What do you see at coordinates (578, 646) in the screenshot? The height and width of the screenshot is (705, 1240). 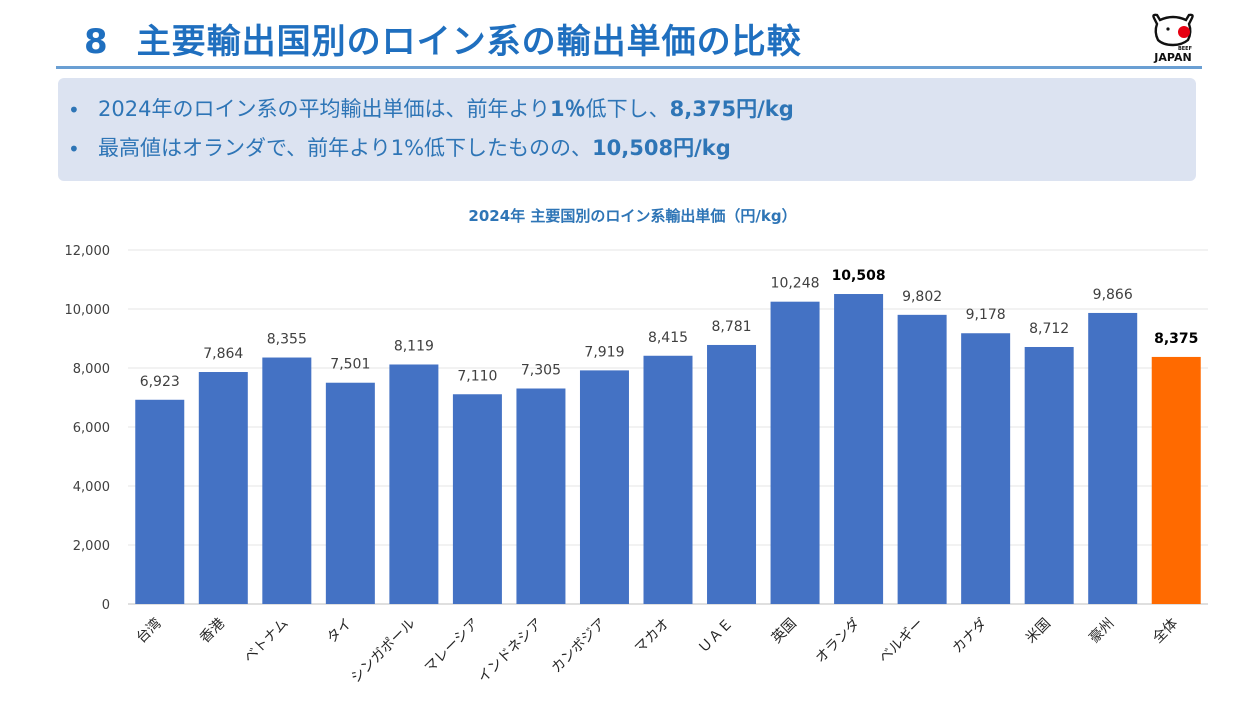 I see `x-tick-label: カンボジア` at bounding box center [578, 646].